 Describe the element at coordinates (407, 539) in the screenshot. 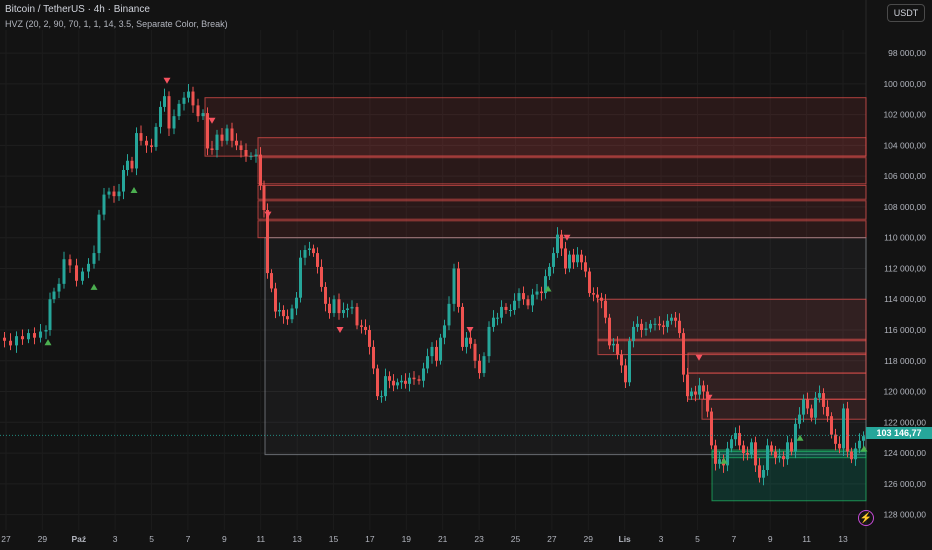

I see `time-axis-label: 19` at that location.